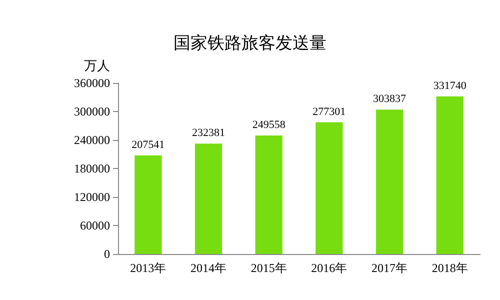 Image resolution: width=500 pixels, height=300 pixels. I want to click on y-tick-label: 300000, so click(92, 111).